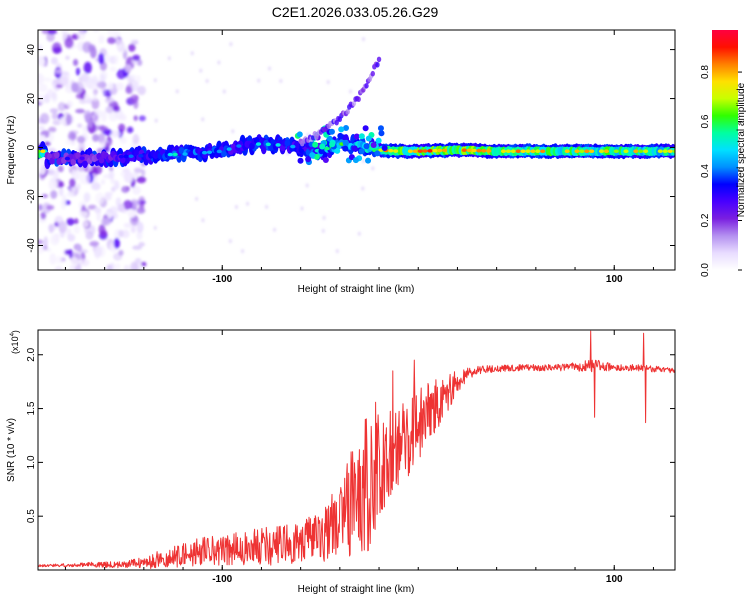  I want to click on colorbar-tick-label: 0.0, so click(705, 270).